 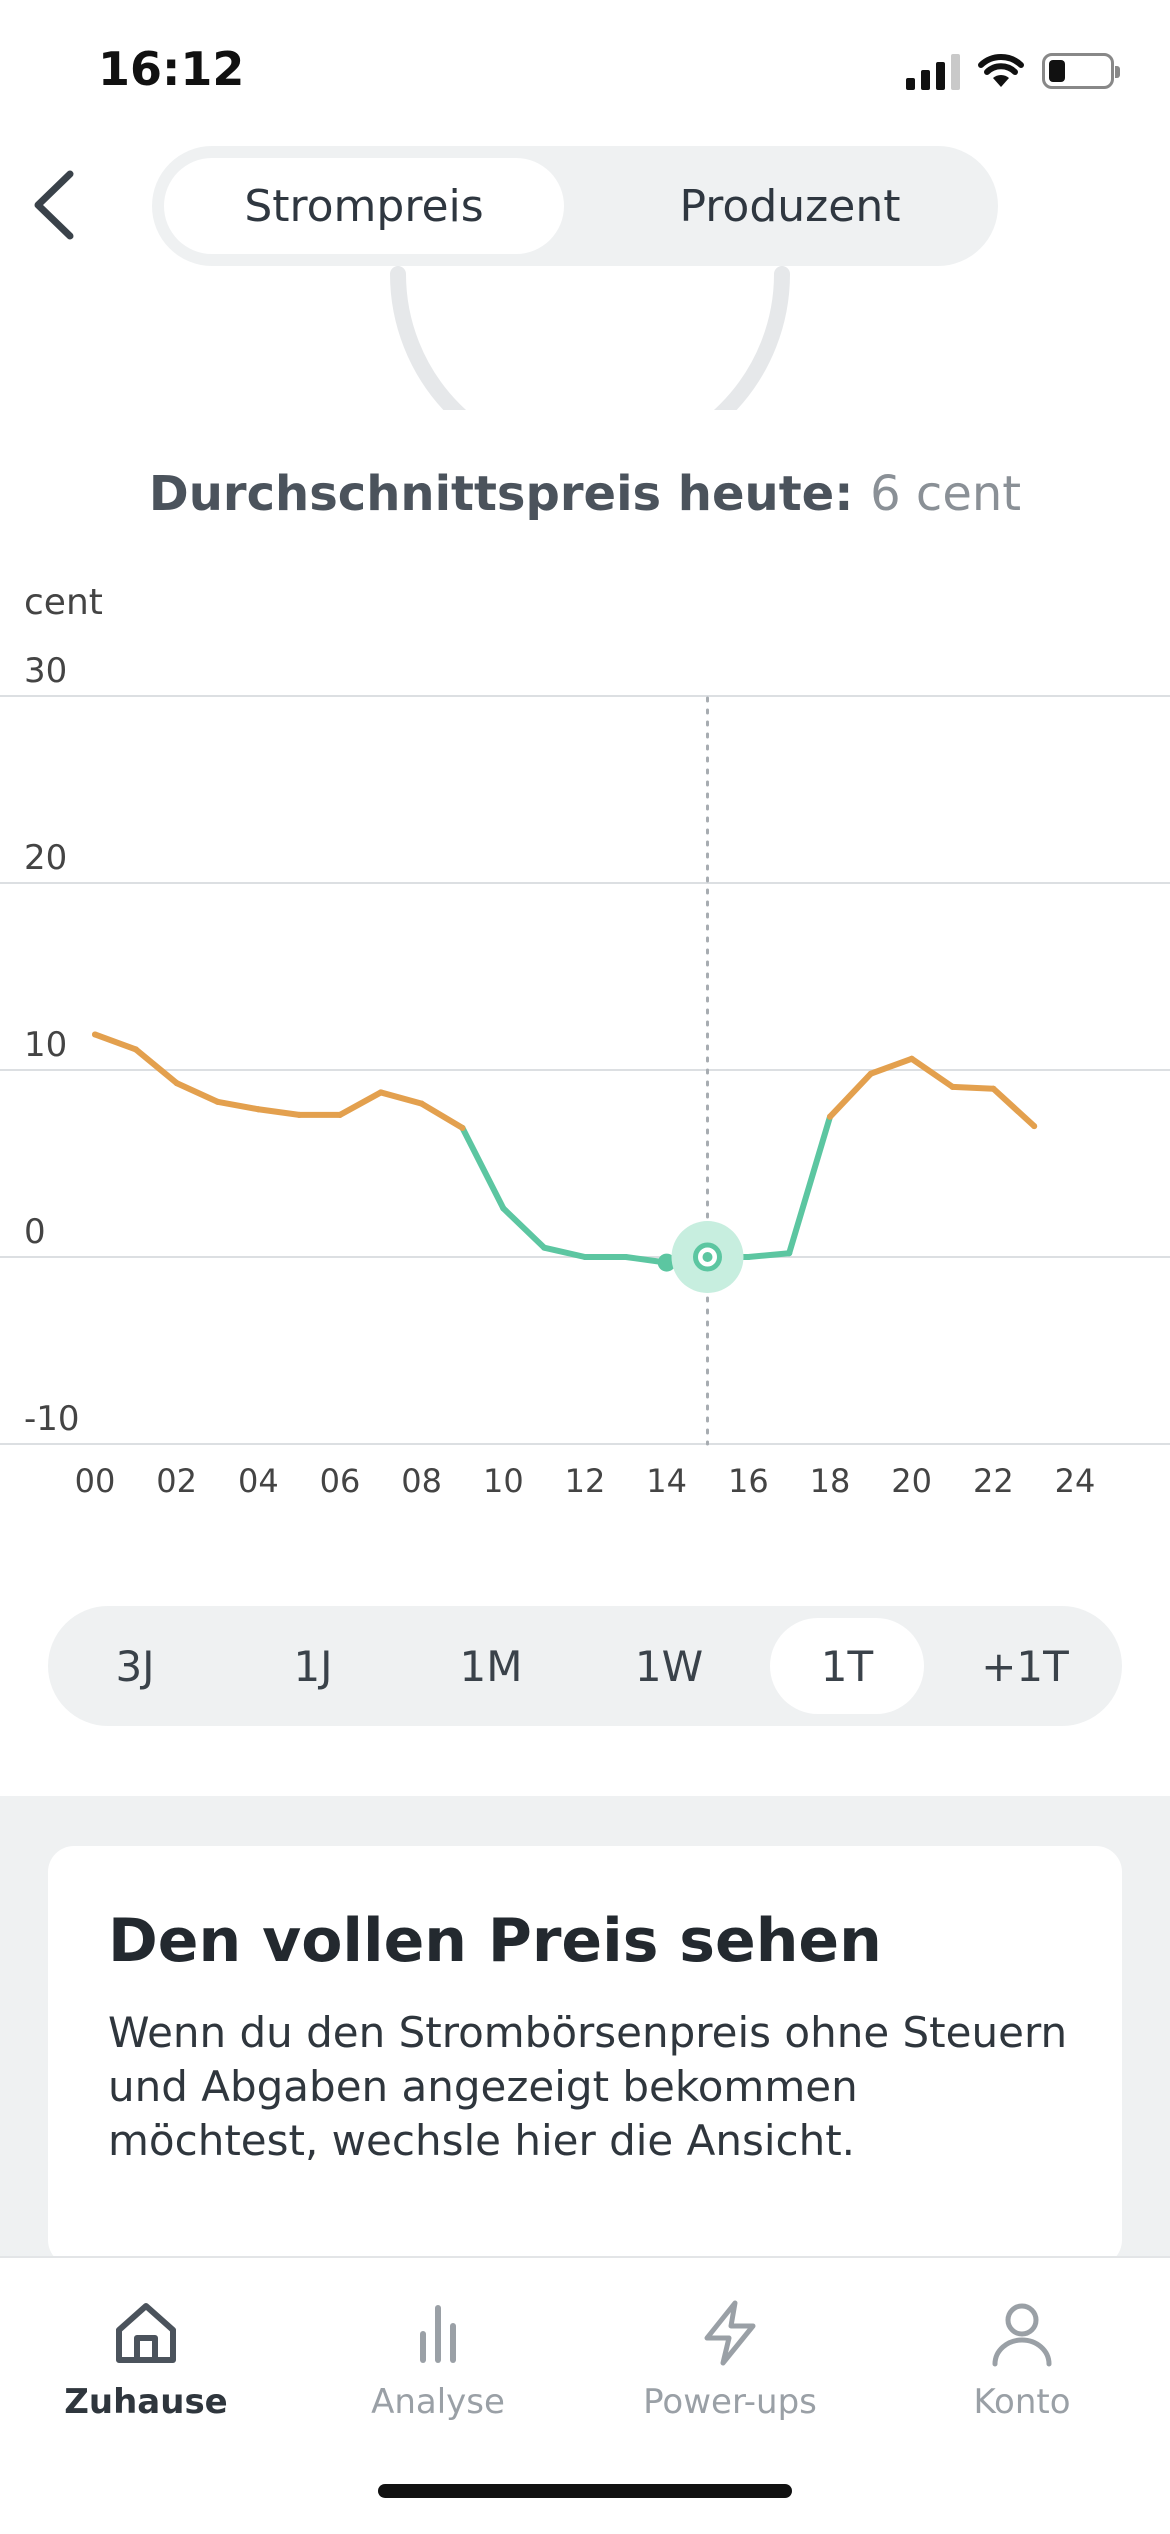 I want to click on data-point-marker, so click(x=666, y=1262).